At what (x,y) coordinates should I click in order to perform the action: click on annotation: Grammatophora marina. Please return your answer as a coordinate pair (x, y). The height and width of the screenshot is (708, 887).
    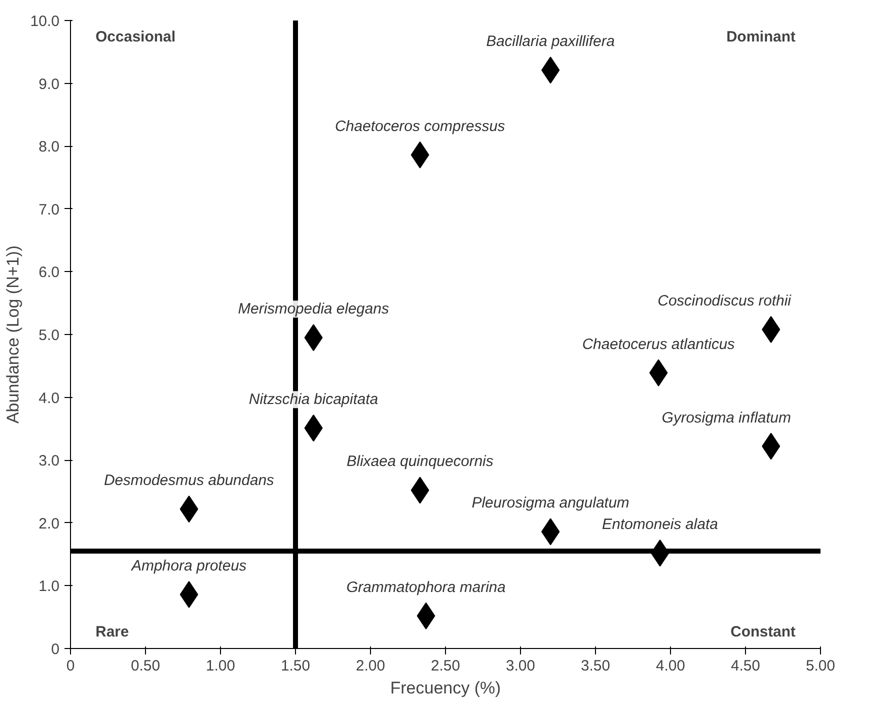
    Looking at the image, I should click on (426, 587).